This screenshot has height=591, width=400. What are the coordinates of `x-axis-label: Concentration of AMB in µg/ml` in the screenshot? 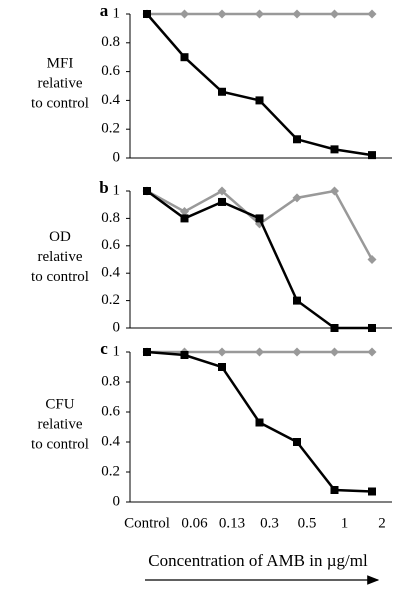 It's located at (258, 560).